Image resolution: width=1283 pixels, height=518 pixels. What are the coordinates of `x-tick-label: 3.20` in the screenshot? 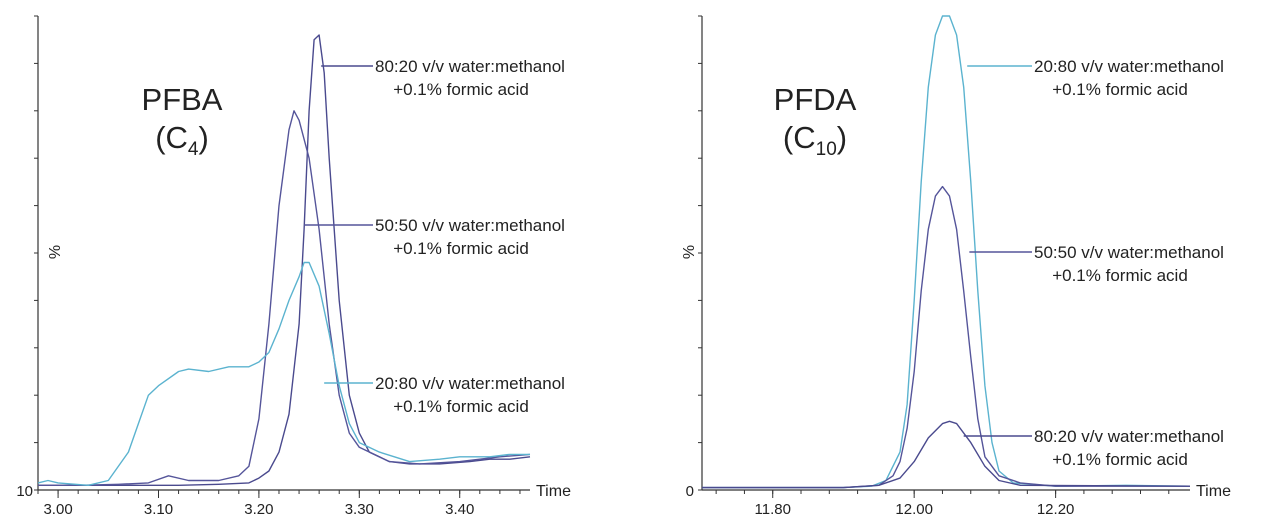 It's located at (258, 509).